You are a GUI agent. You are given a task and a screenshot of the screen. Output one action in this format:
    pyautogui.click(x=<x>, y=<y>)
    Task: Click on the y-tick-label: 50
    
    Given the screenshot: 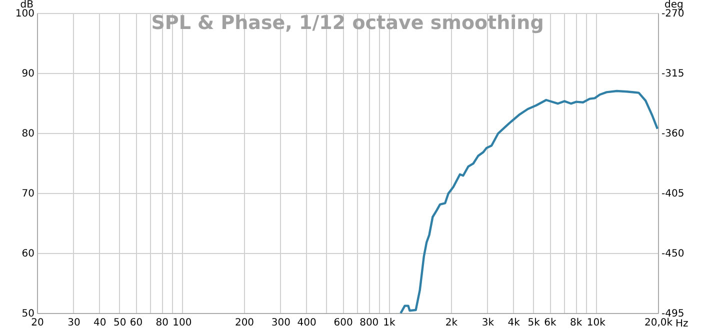 What is the action you would take?
    pyautogui.click(x=28, y=314)
    